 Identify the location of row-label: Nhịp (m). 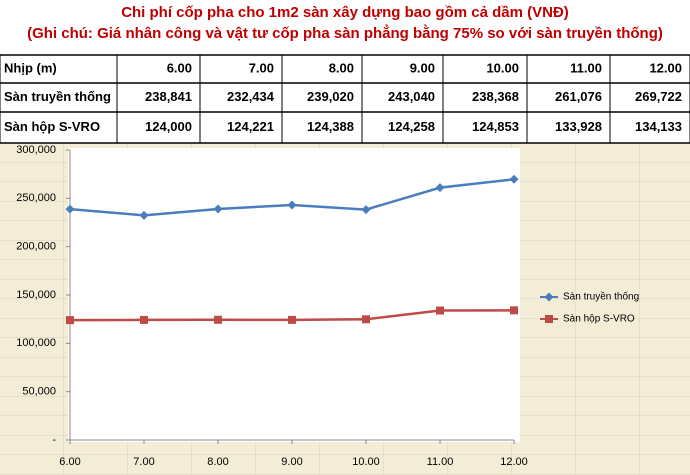
(30, 67).